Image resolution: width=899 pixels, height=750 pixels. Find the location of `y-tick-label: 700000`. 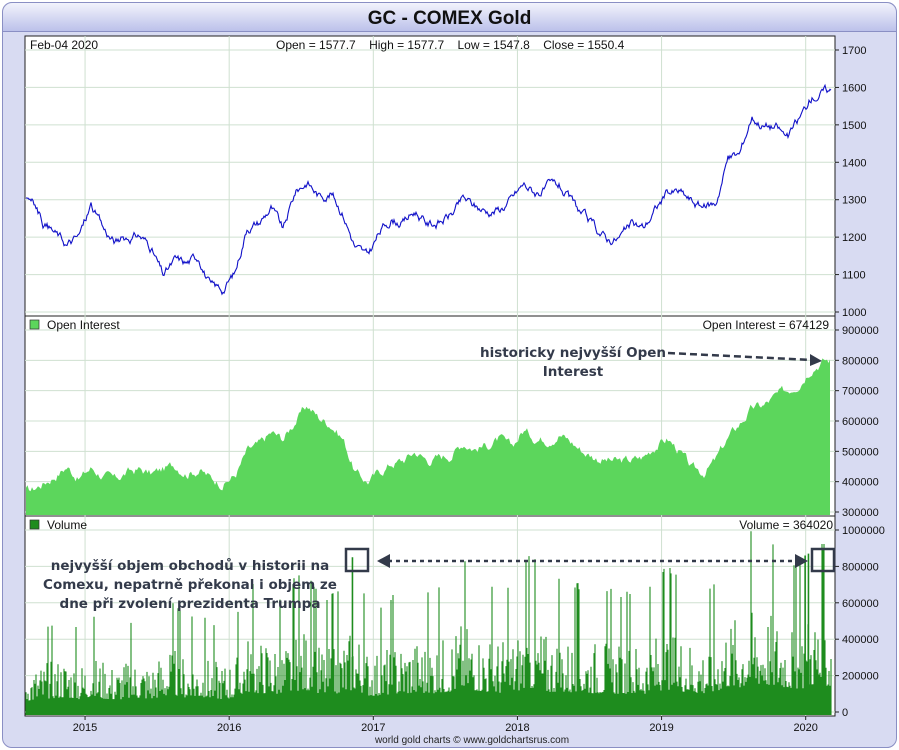

y-tick-label: 700000 is located at coordinates (860, 392).